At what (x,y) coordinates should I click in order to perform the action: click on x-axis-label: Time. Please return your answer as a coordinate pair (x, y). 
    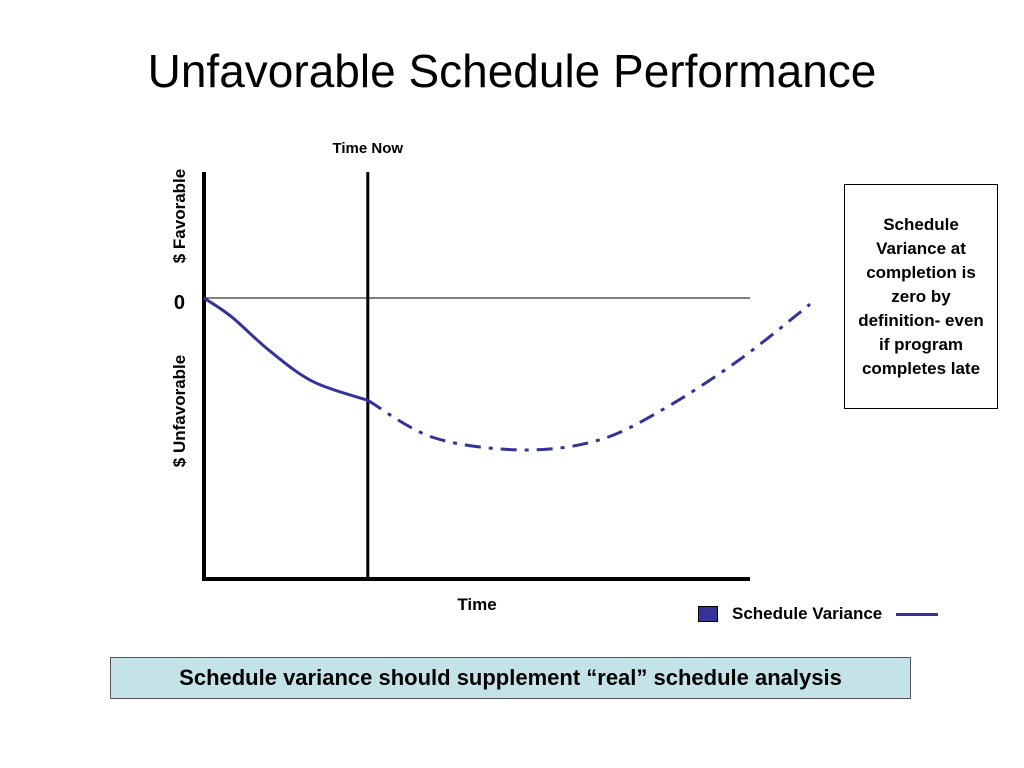
    Looking at the image, I should click on (476, 604).